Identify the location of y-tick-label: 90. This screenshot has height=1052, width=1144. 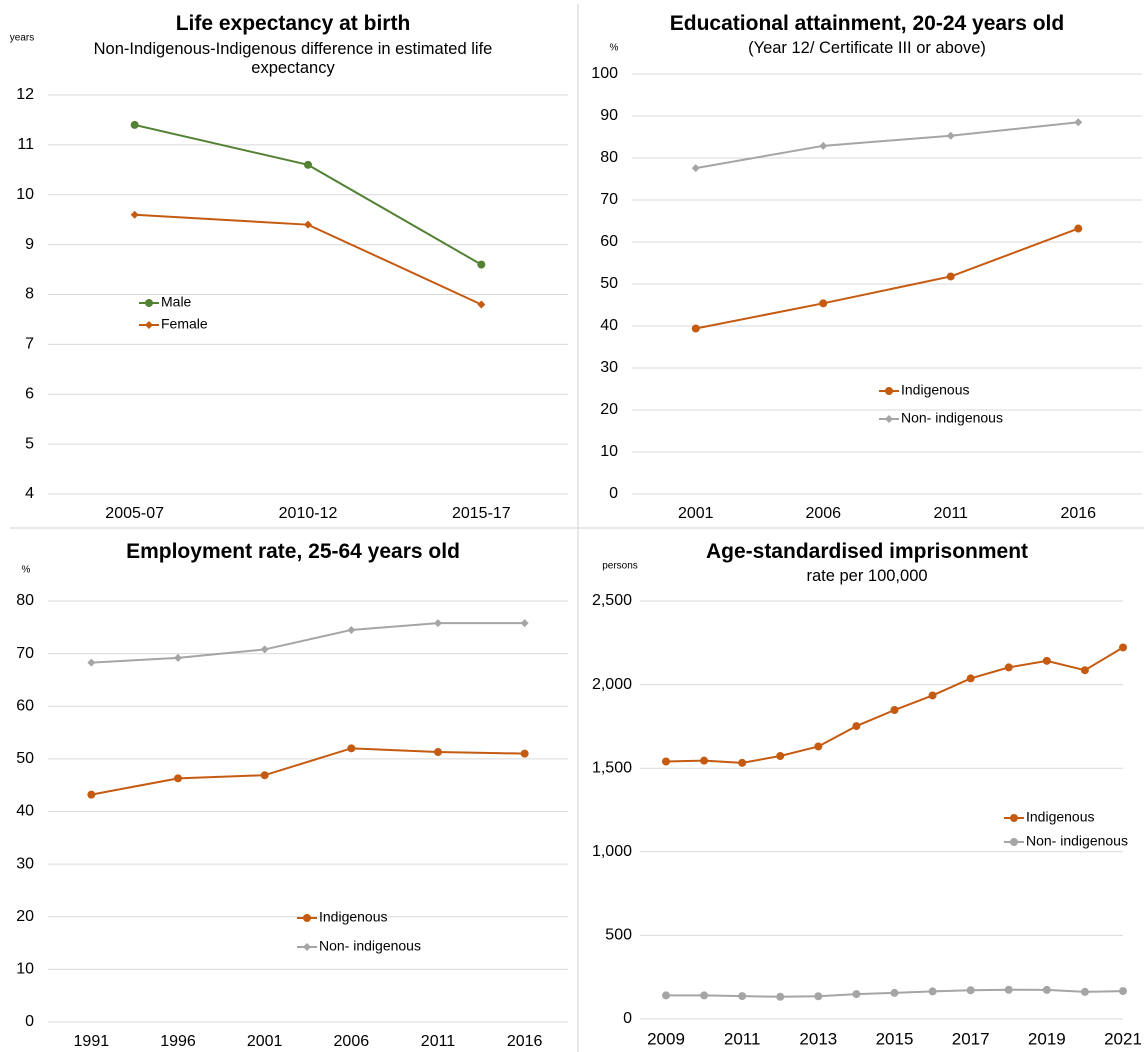
(609, 115).